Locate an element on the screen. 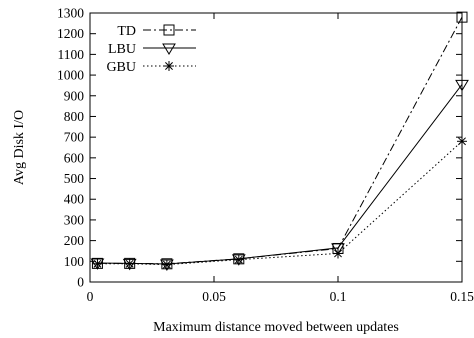 This screenshot has width=474, height=338. y-tick-label: 1300 is located at coordinates (70, 13).